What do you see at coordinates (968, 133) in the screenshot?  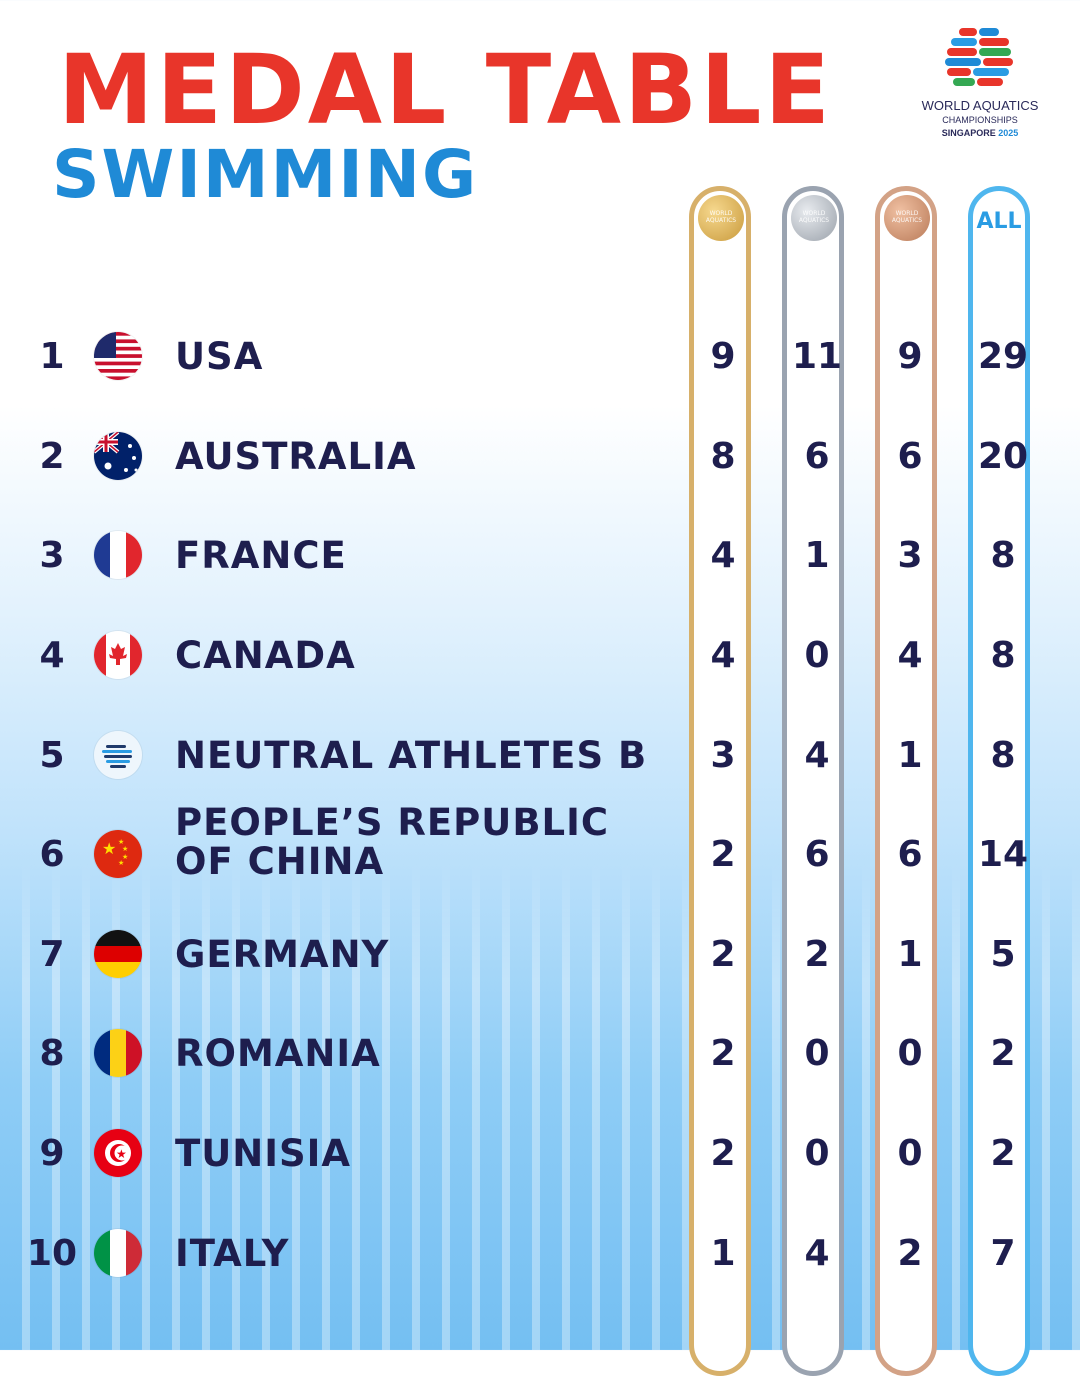 I see `logo-city: SINGAPORE` at bounding box center [968, 133].